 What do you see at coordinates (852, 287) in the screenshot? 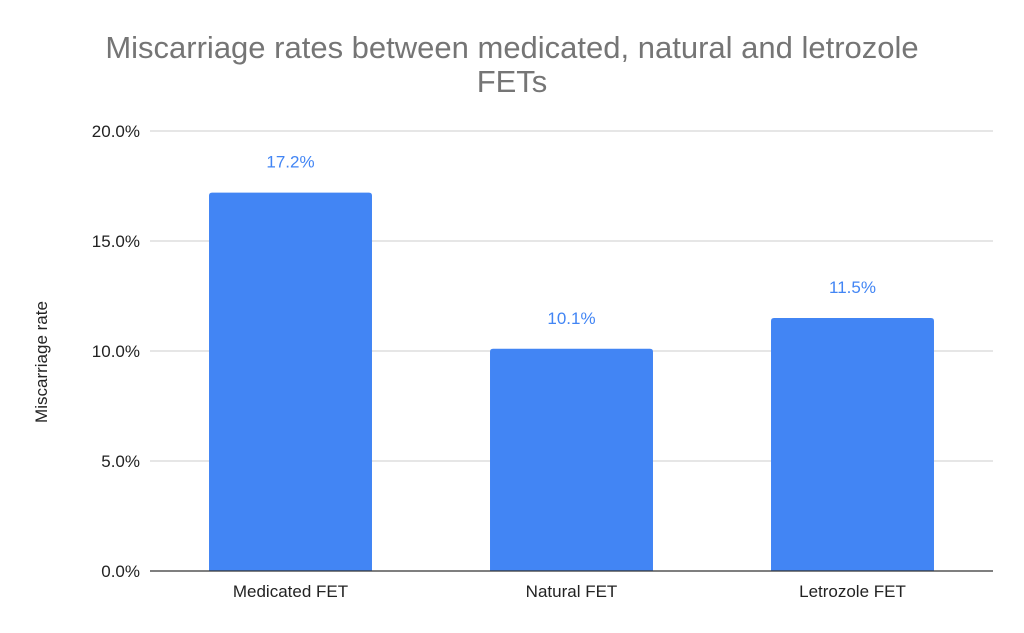
I see `data-label: 11.5%` at bounding box center [852, 287].